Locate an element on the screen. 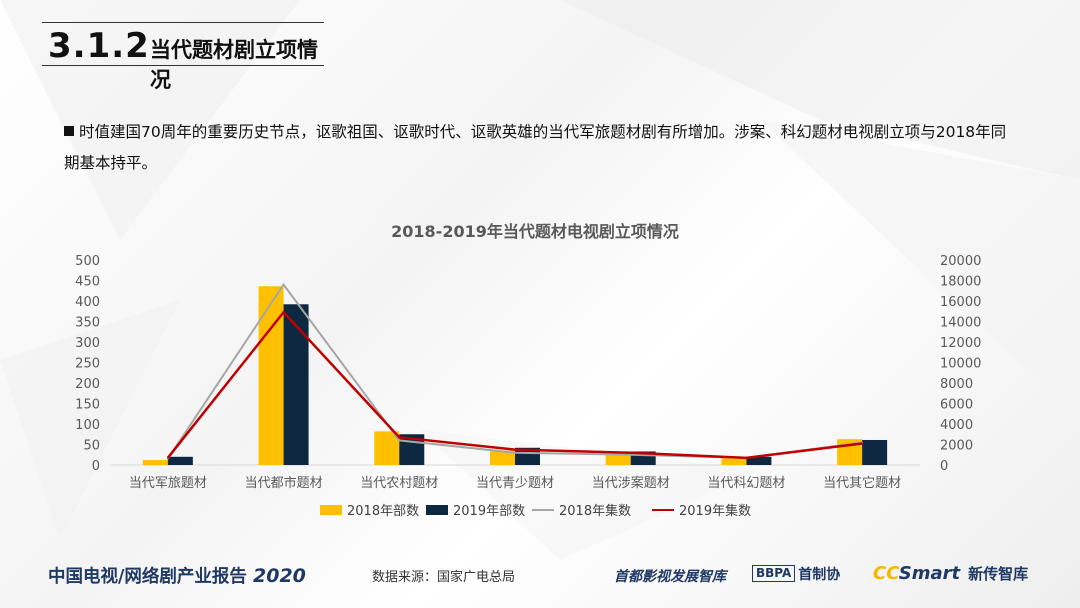 The image size is (1080, 608). logo-ccsmart: CCSmart 新传智库 is located at coordinates (950, 573).